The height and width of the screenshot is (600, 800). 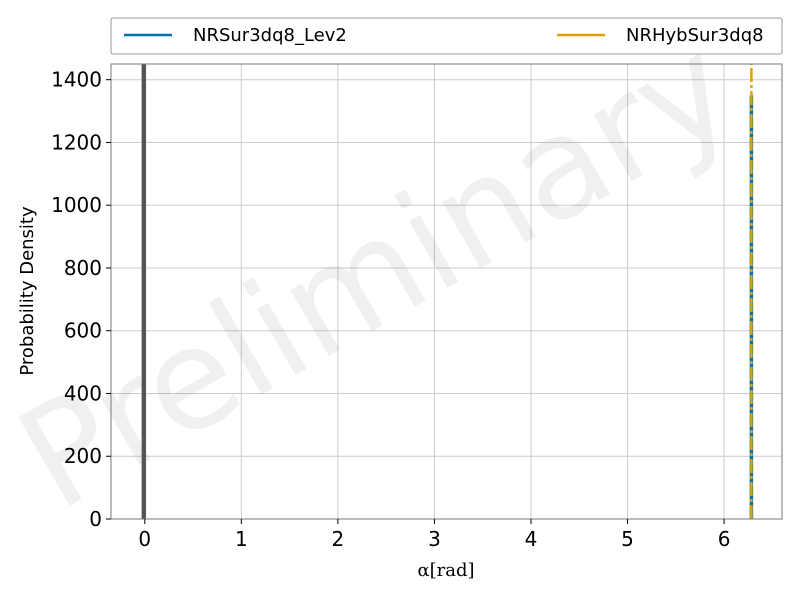 I want to click on legend-label-nrhybsur3dq8: NRHybSur3dq8, so click(x=695, y=35).